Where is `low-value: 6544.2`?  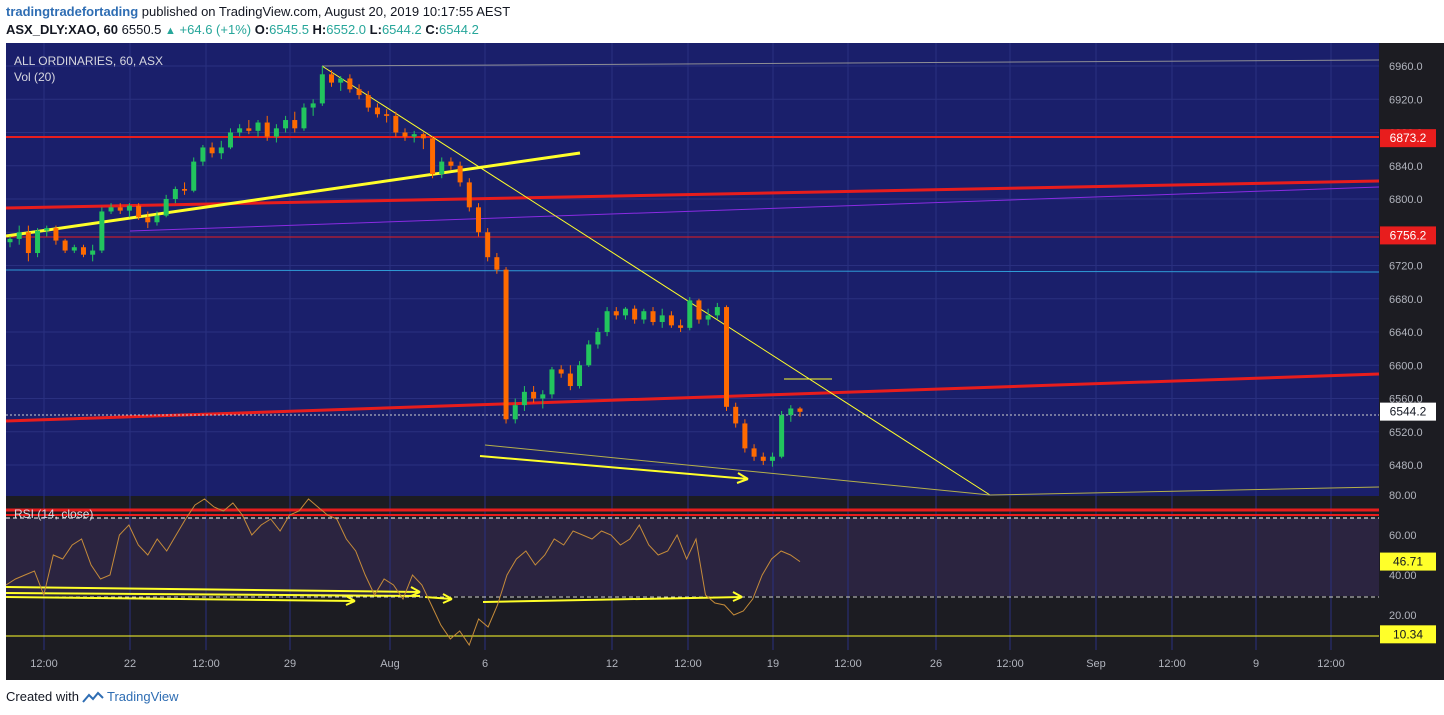
low-value: 6544.2 is located at coordinates (401, 29).